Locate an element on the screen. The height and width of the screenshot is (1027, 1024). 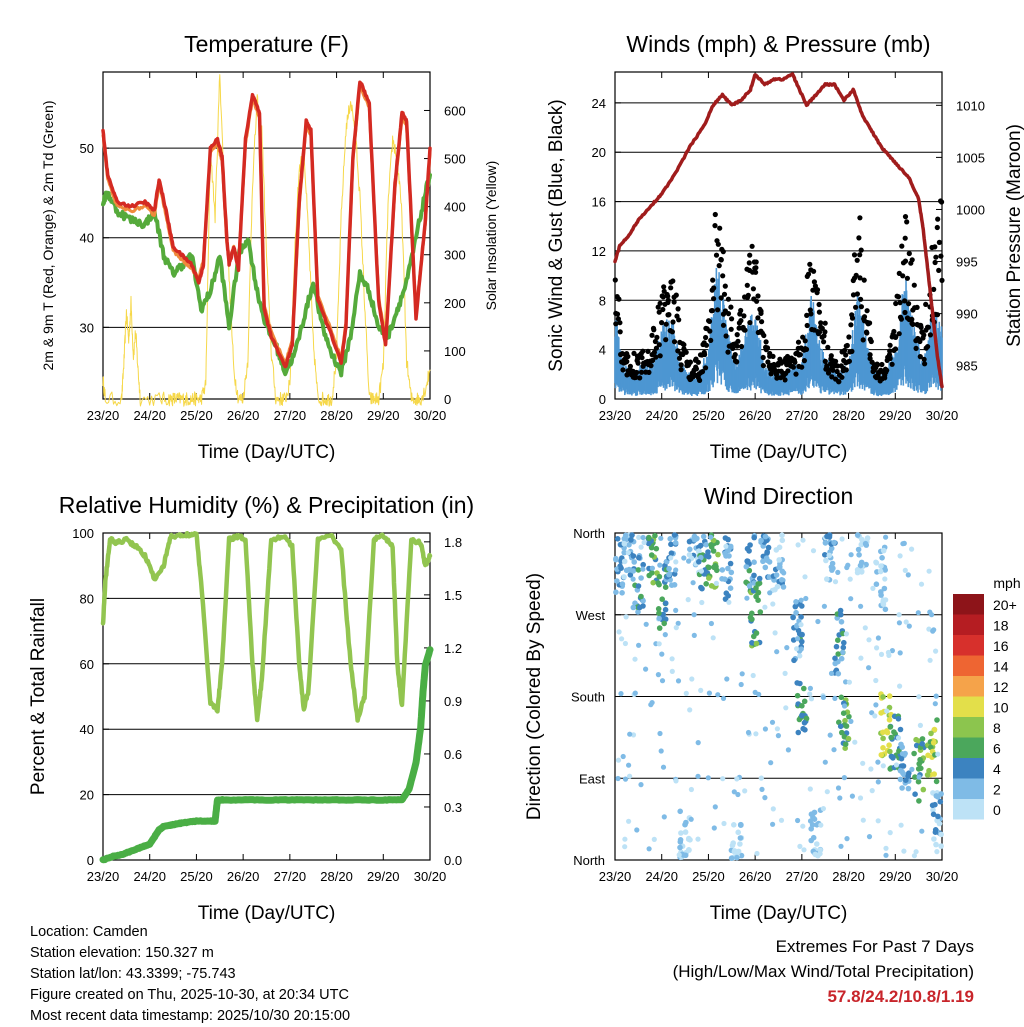
y-tick-label-right: 995 is located at coordinates (967, 262).